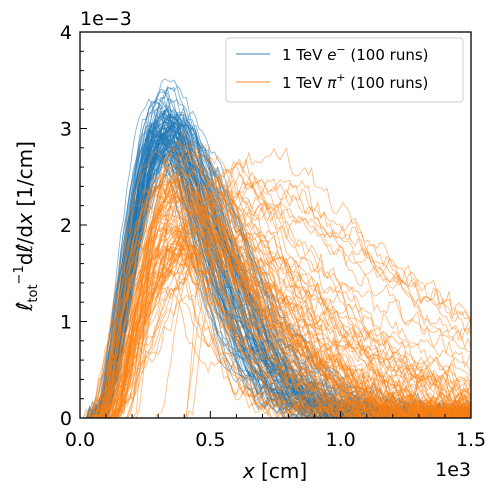 This screenshot has width=499, height=498. What do you see at coordinates (453, 470) in the screenshot?
I see `x-multiplier-label: 1e3` at bounding box center [453, 470].